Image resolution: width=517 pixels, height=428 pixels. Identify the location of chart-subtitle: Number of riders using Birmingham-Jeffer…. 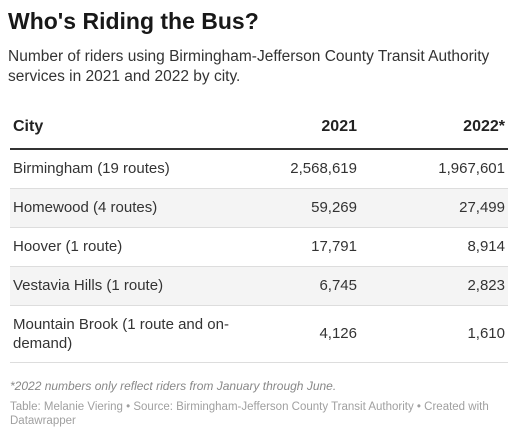
(249, 66).